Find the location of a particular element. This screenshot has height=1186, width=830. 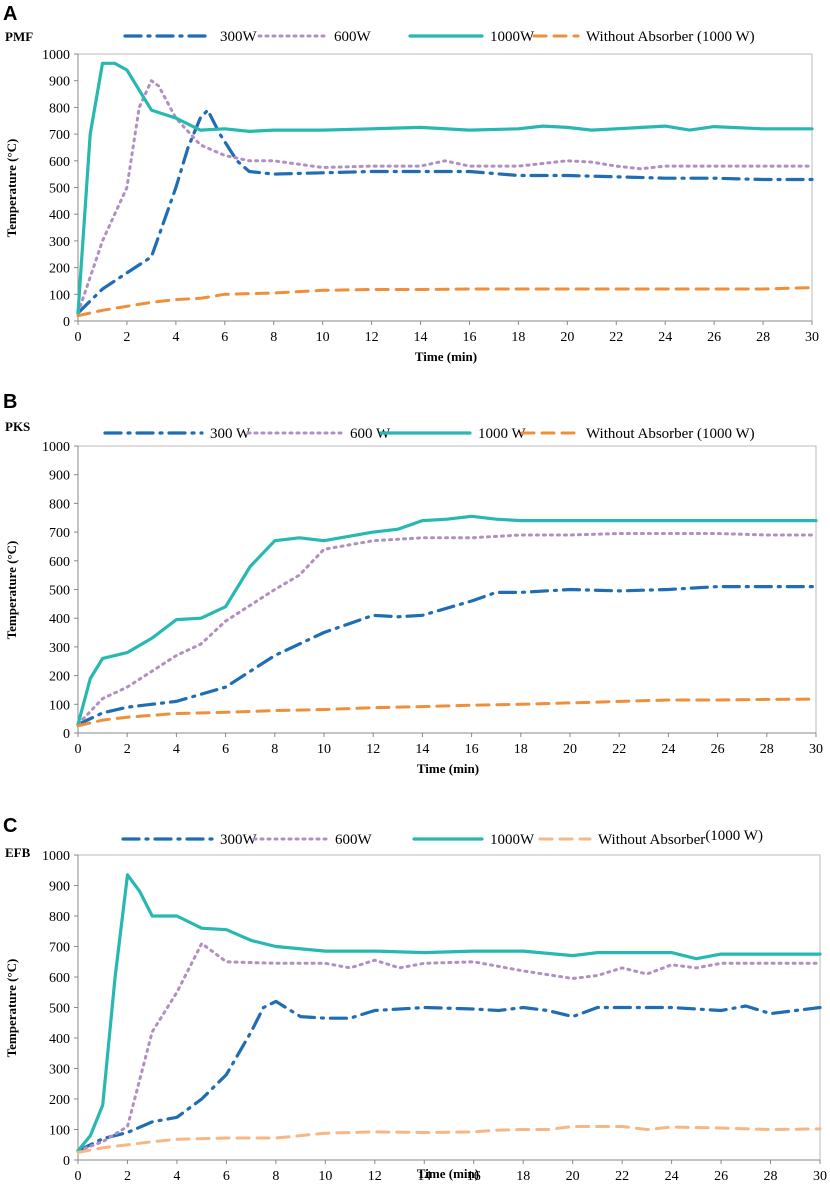

x-tick-label: 2 is located at coordinates (127, 1176).